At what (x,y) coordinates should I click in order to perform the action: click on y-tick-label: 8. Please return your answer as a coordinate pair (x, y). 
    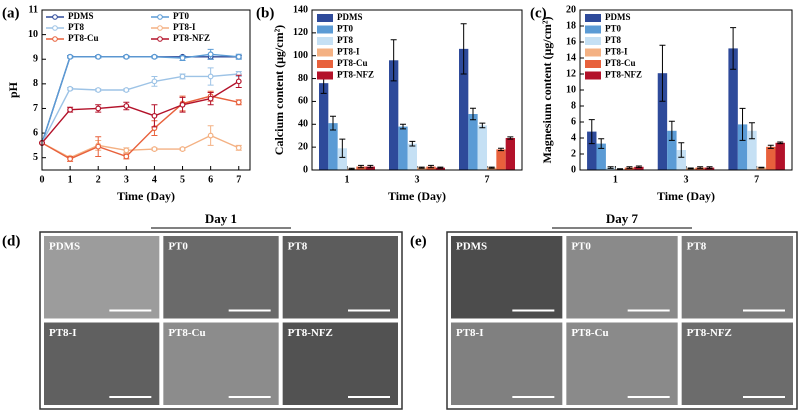
    Looking at the image, I should click on (573, 105).